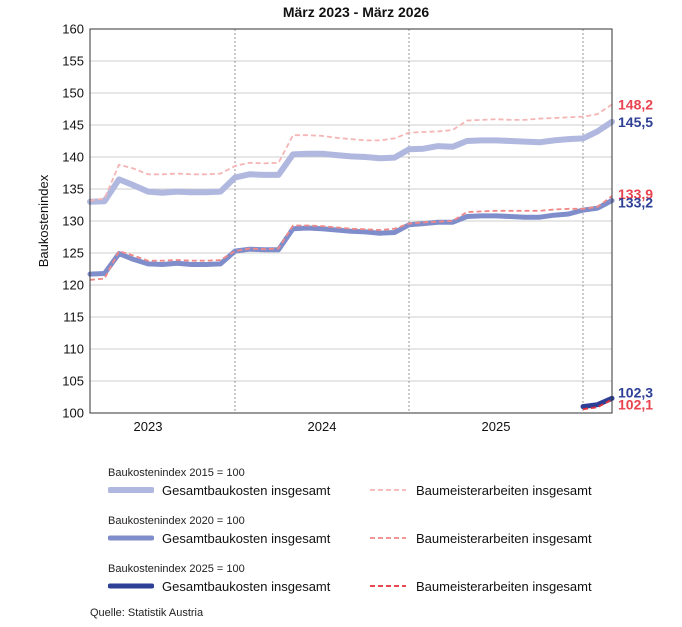 The width and height of the screenshot is (682, 627). I want to click on series-line-2020-baumeisterarbeiten, so click(351, 238).